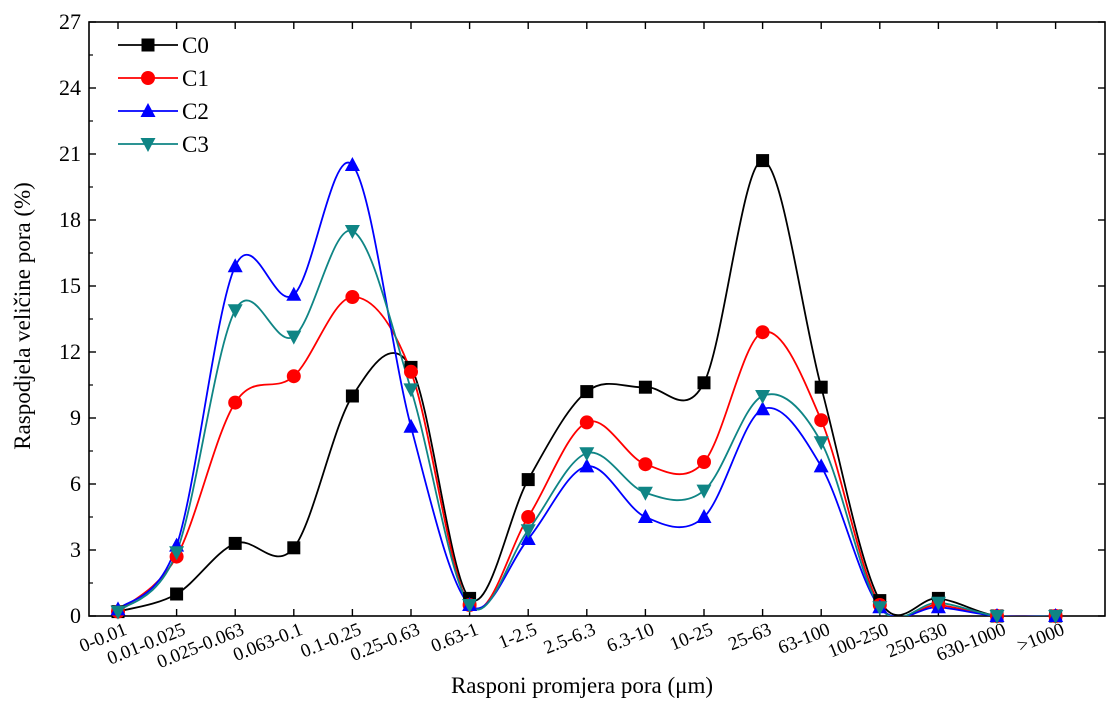 The width and height of the screenshot is (1108, 702). What do you see at coordinates (195, 78) in the screenshot?
I see `legend-label-c1: C1` at bounding box center [195, 78].